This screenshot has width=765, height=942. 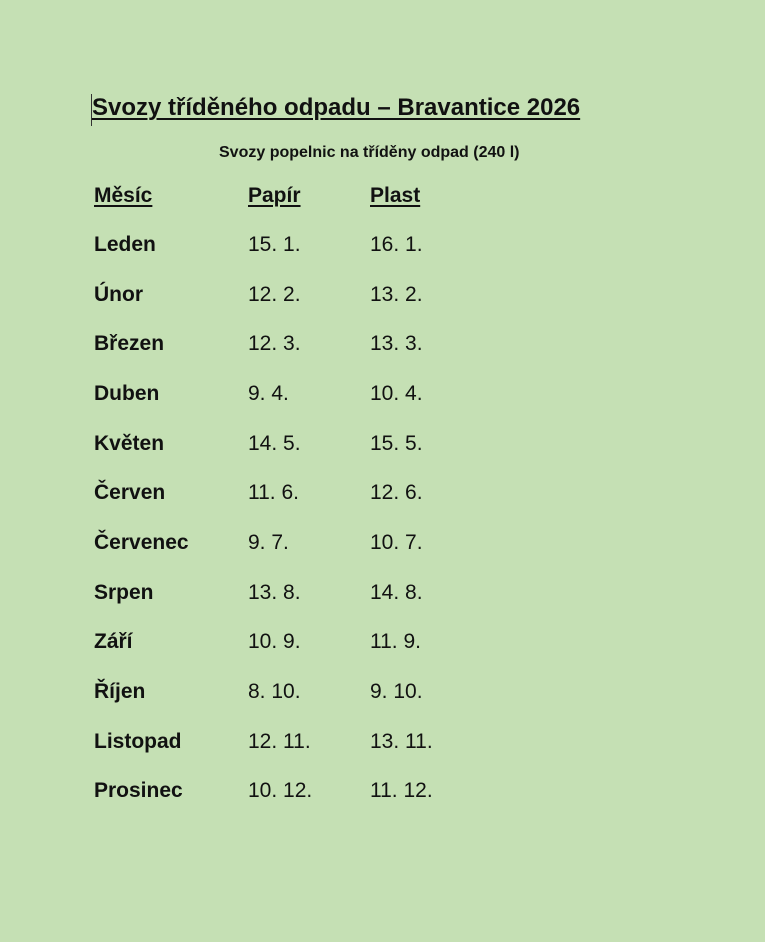 I want to click on month-cell: Květen, so click(x=129, y=443).